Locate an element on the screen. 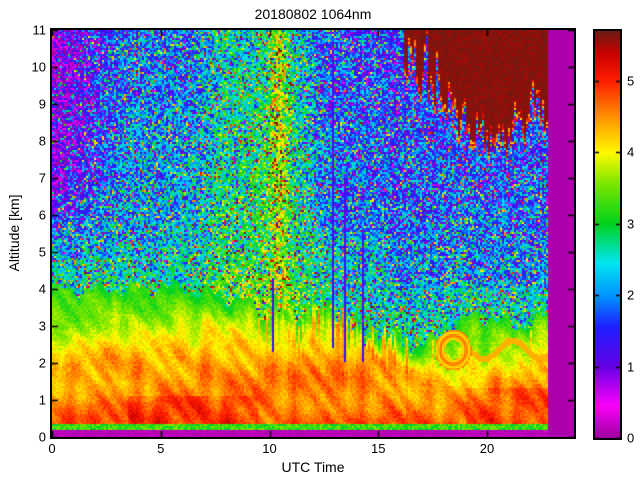  x-tick-label: 5 is located at coordinates (161, 448).